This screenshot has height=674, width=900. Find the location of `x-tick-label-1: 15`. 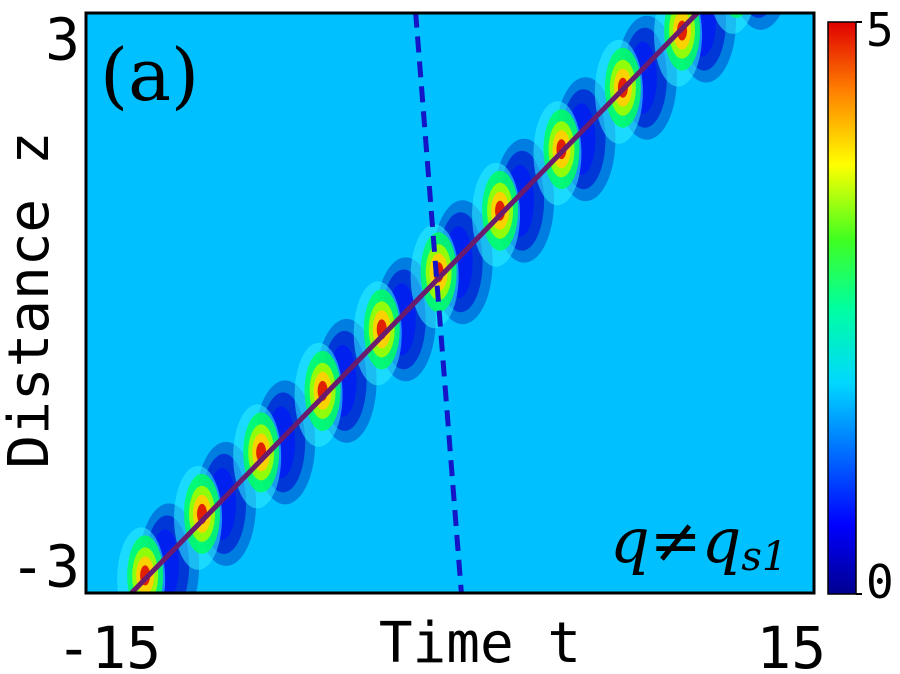

x-tick-label-1: 15 is located at coordinates (791, 644).